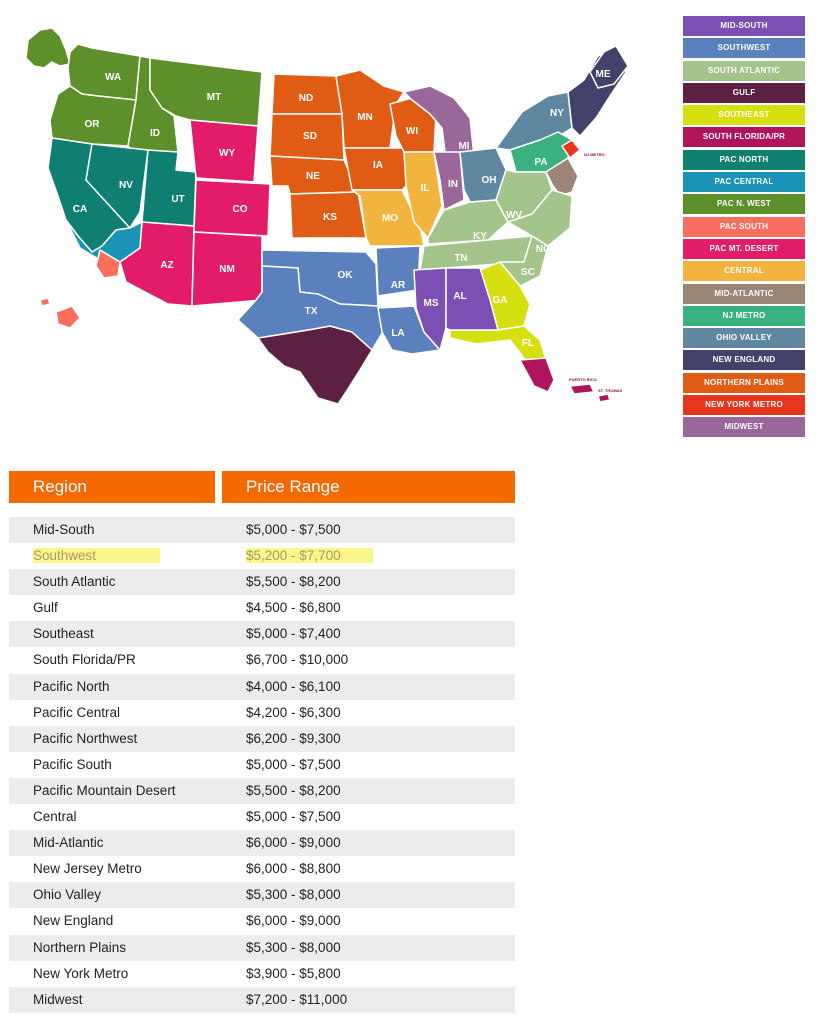 The height and width of the screenshot is (1024, 828). I want to click on label-il: IL, so click(425, 188).